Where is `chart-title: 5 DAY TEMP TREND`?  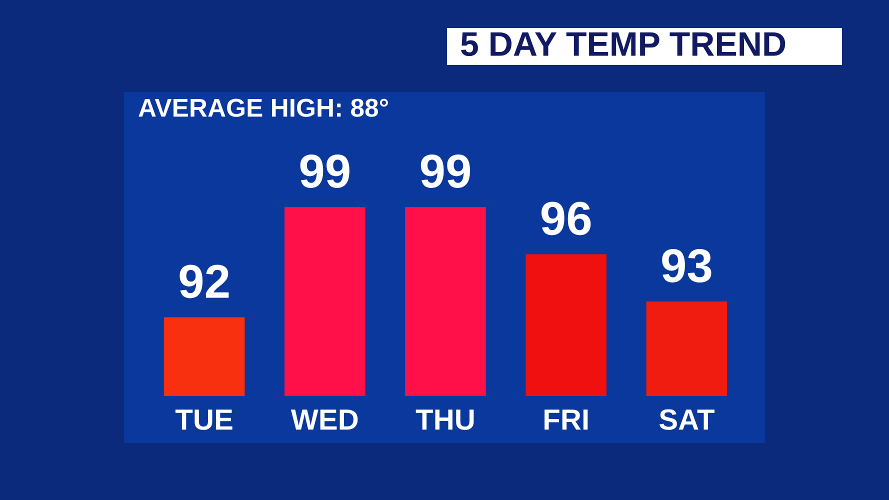 chart-title: 5 DAY TEMP TREND is located at coordinates (623, 44).